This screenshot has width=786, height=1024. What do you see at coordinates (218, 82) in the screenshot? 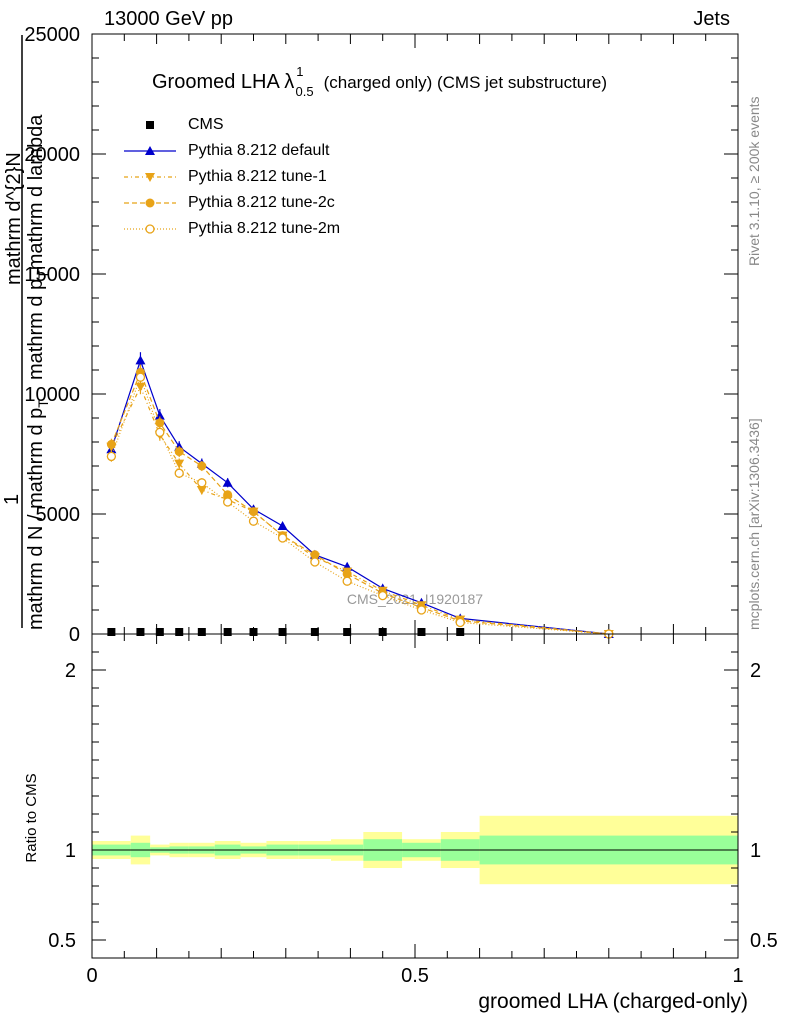
I see `title-main: Groomed LHA` at bounding box center [218, 82].